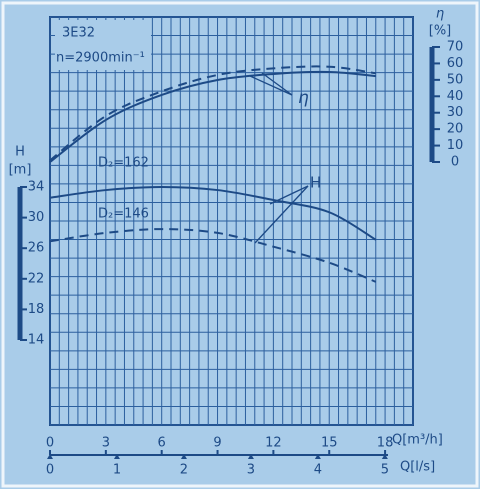 This screenshot has height=489, width=480. What do you see at coordinates (162, 443) in the screenshot?
I see `x-tick-label: 6` at bounding box center [162, 443].